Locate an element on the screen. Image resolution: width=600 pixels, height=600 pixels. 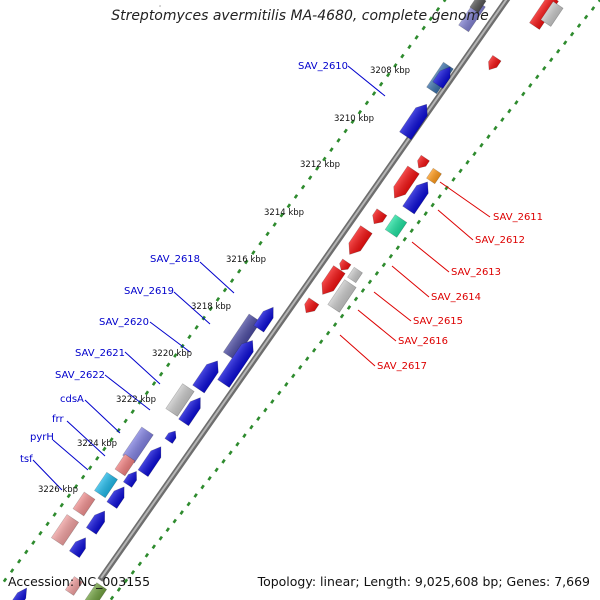
gene-label-left: SAV_2620 is located at coordinates (124, 322).